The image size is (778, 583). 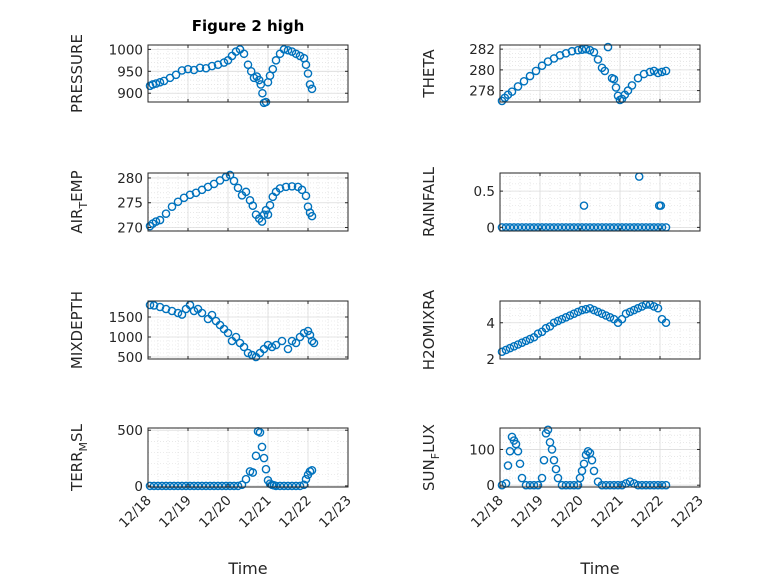 I want to click on subplot-2: 278 280 282 THETA, so click(x=560, y=74).